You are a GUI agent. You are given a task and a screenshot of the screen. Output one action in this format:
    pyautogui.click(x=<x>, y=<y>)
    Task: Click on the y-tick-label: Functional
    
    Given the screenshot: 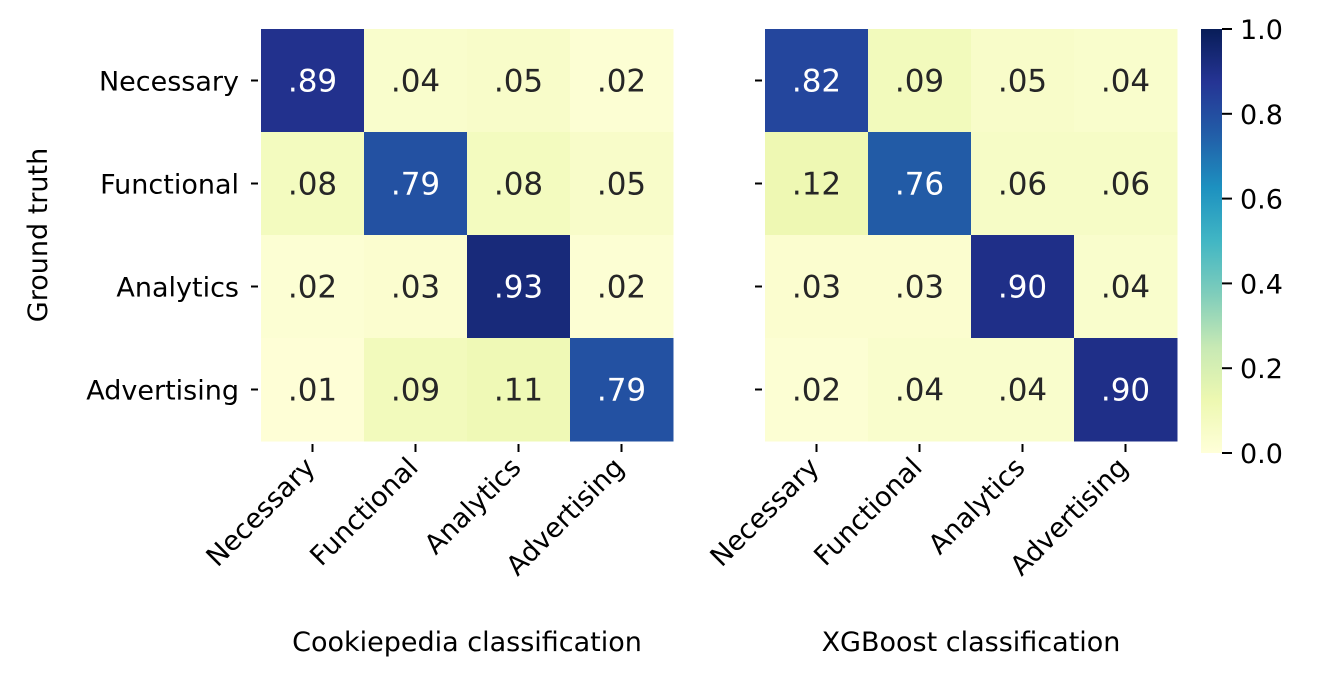 What is the action you would take?
    pyautogui.click(x=169, y=185)
    